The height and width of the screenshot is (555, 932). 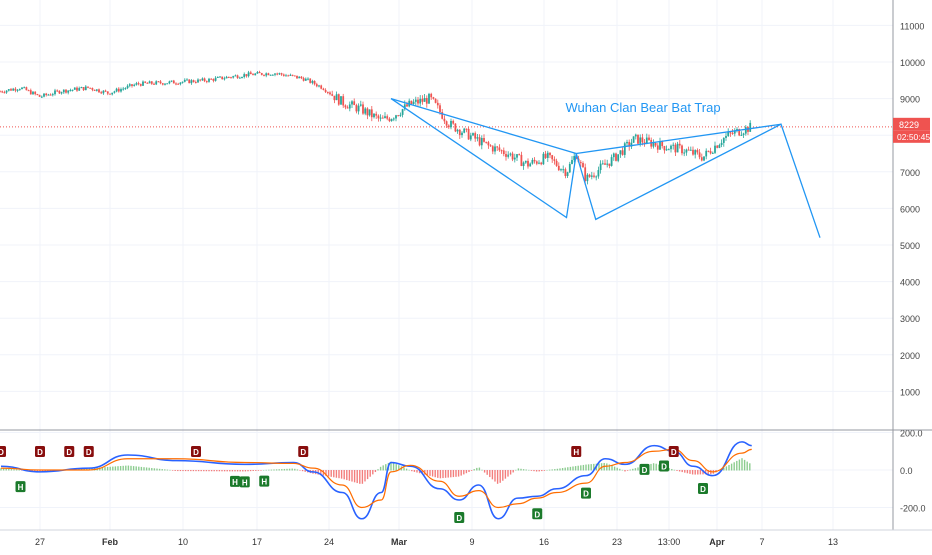 I want to click on y-tick-label: 6000, so click(x=910, y=209).